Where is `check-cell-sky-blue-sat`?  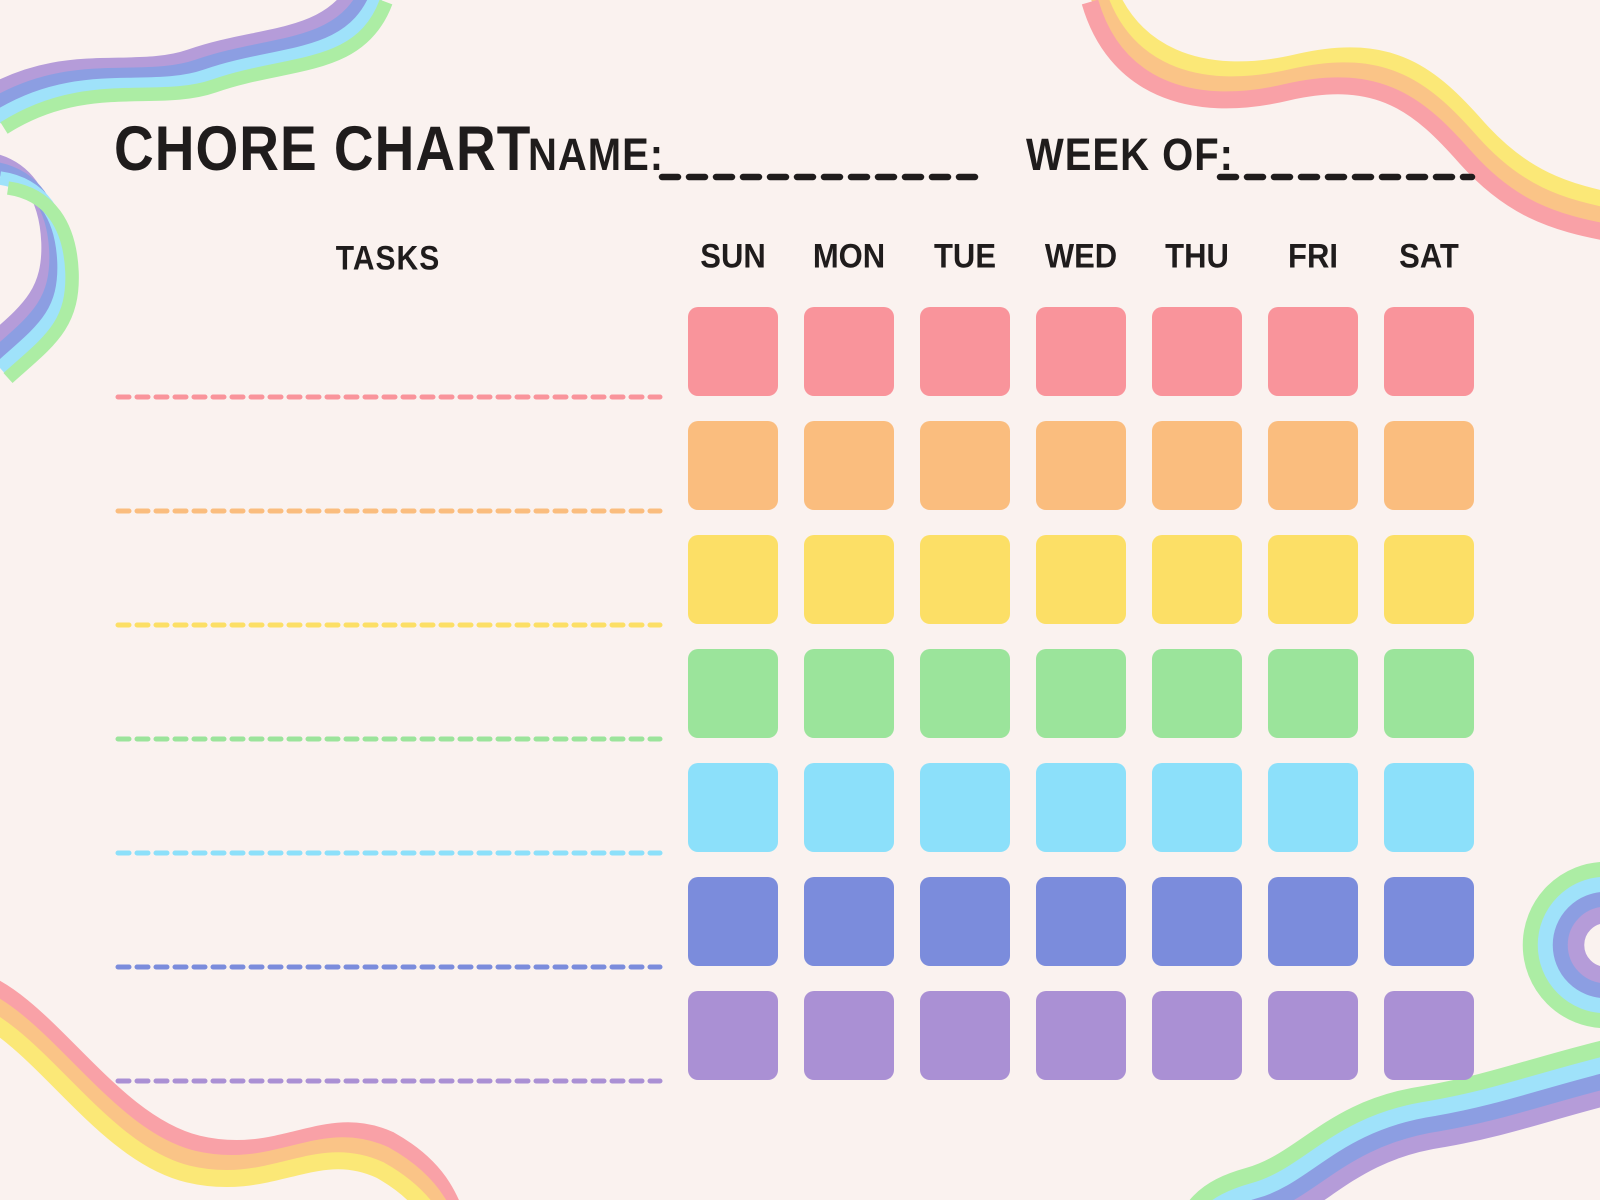 check-cell-sky-blue-sat is located at coordinates (1429, 807).